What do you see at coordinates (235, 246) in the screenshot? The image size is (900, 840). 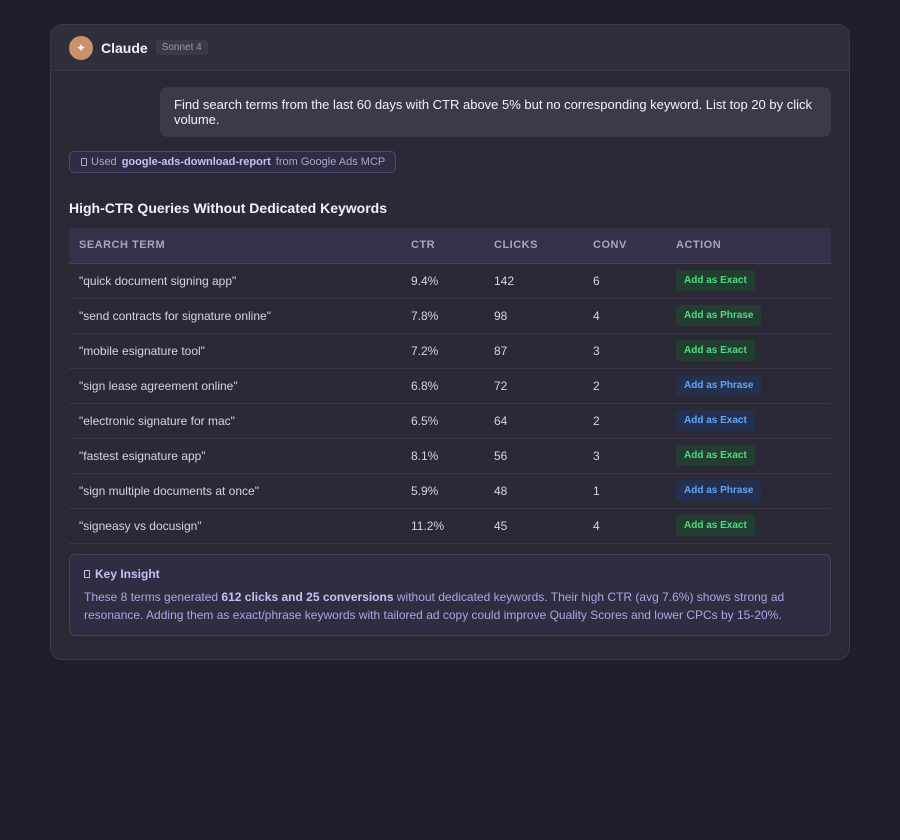 I see `header-search-term: SEARCH TERM` at bounding box center [235, 246].